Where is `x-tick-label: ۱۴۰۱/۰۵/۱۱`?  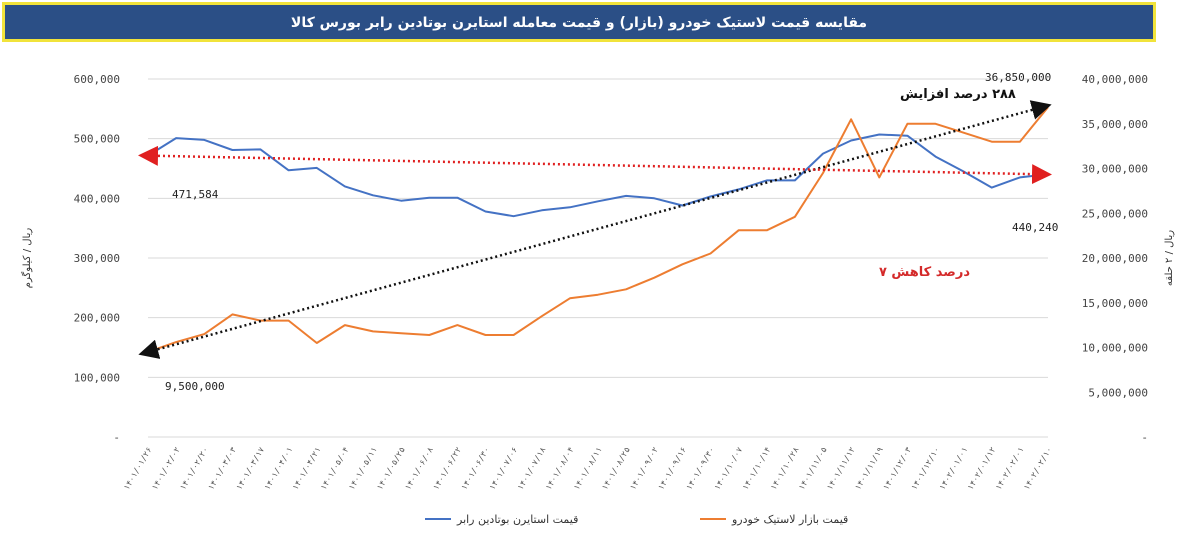 x-tick-label: ۱۴۰۱/۰۵/۱۱ is located at coordinates (363, 469).